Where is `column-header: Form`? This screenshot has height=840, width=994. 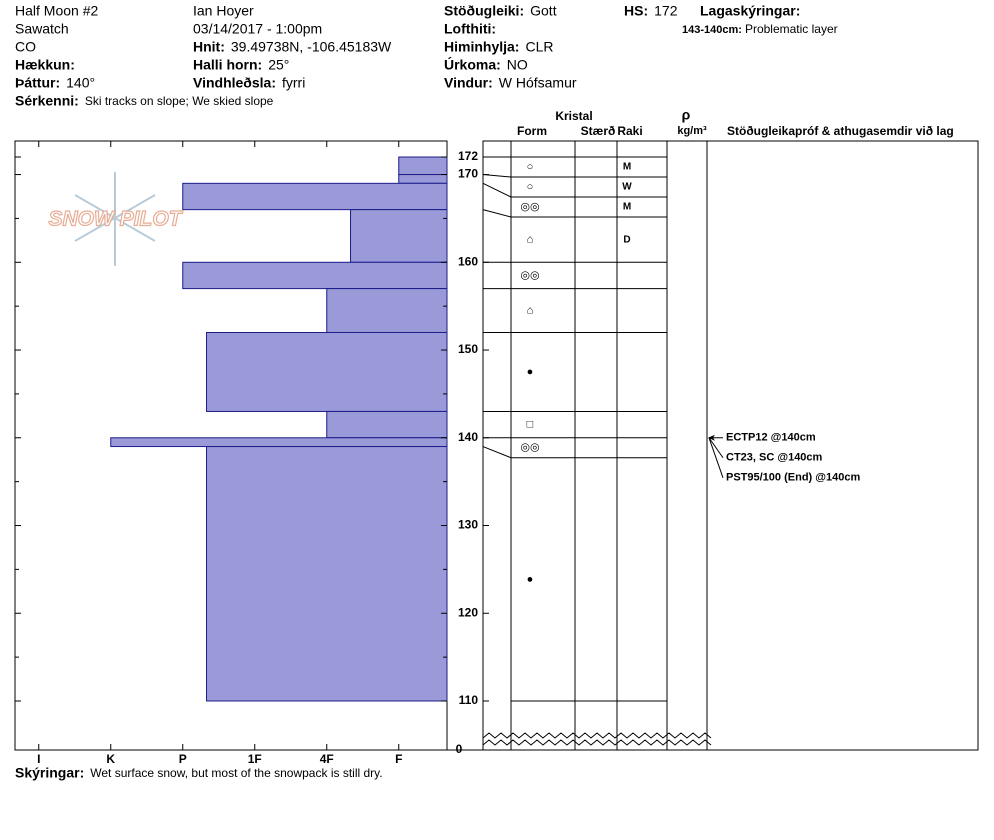 column-header: Form is located at coordinates (532, 131).